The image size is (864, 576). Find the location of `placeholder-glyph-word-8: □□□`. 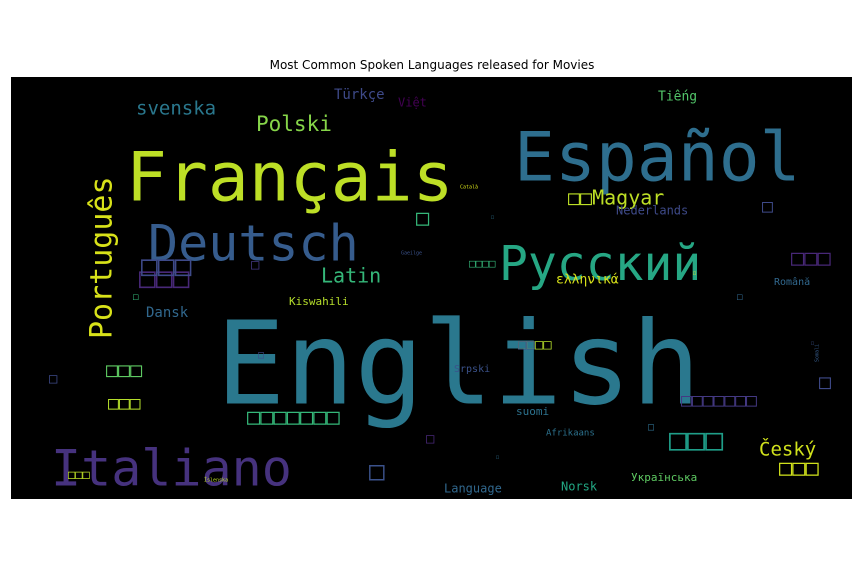

placeholder-glyph-word-8: □□□ is located at coordinates (79, 475).